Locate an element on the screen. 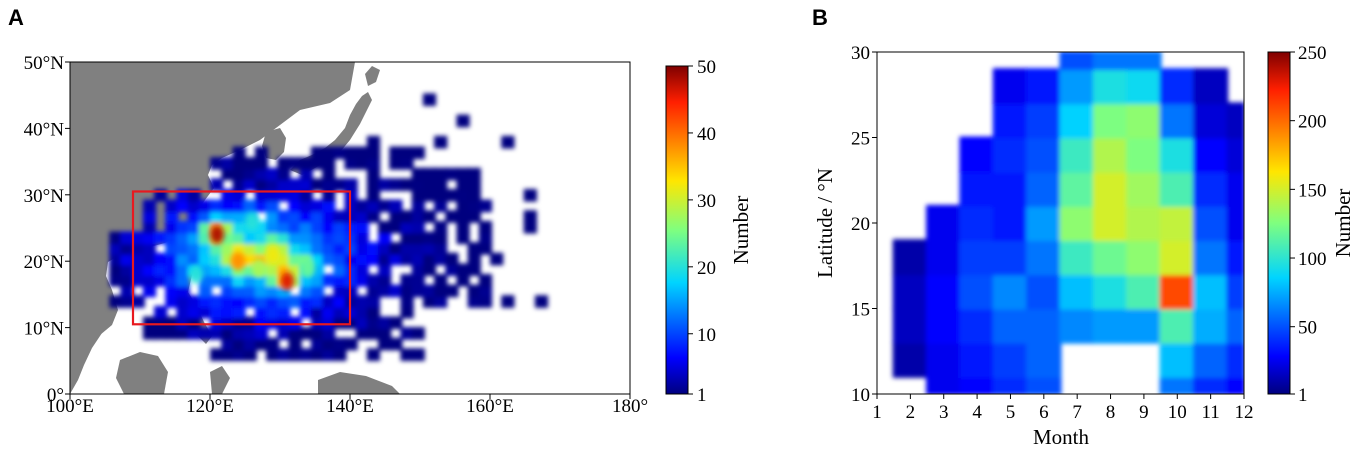  land-borneo is located at coordinates (142, 373).